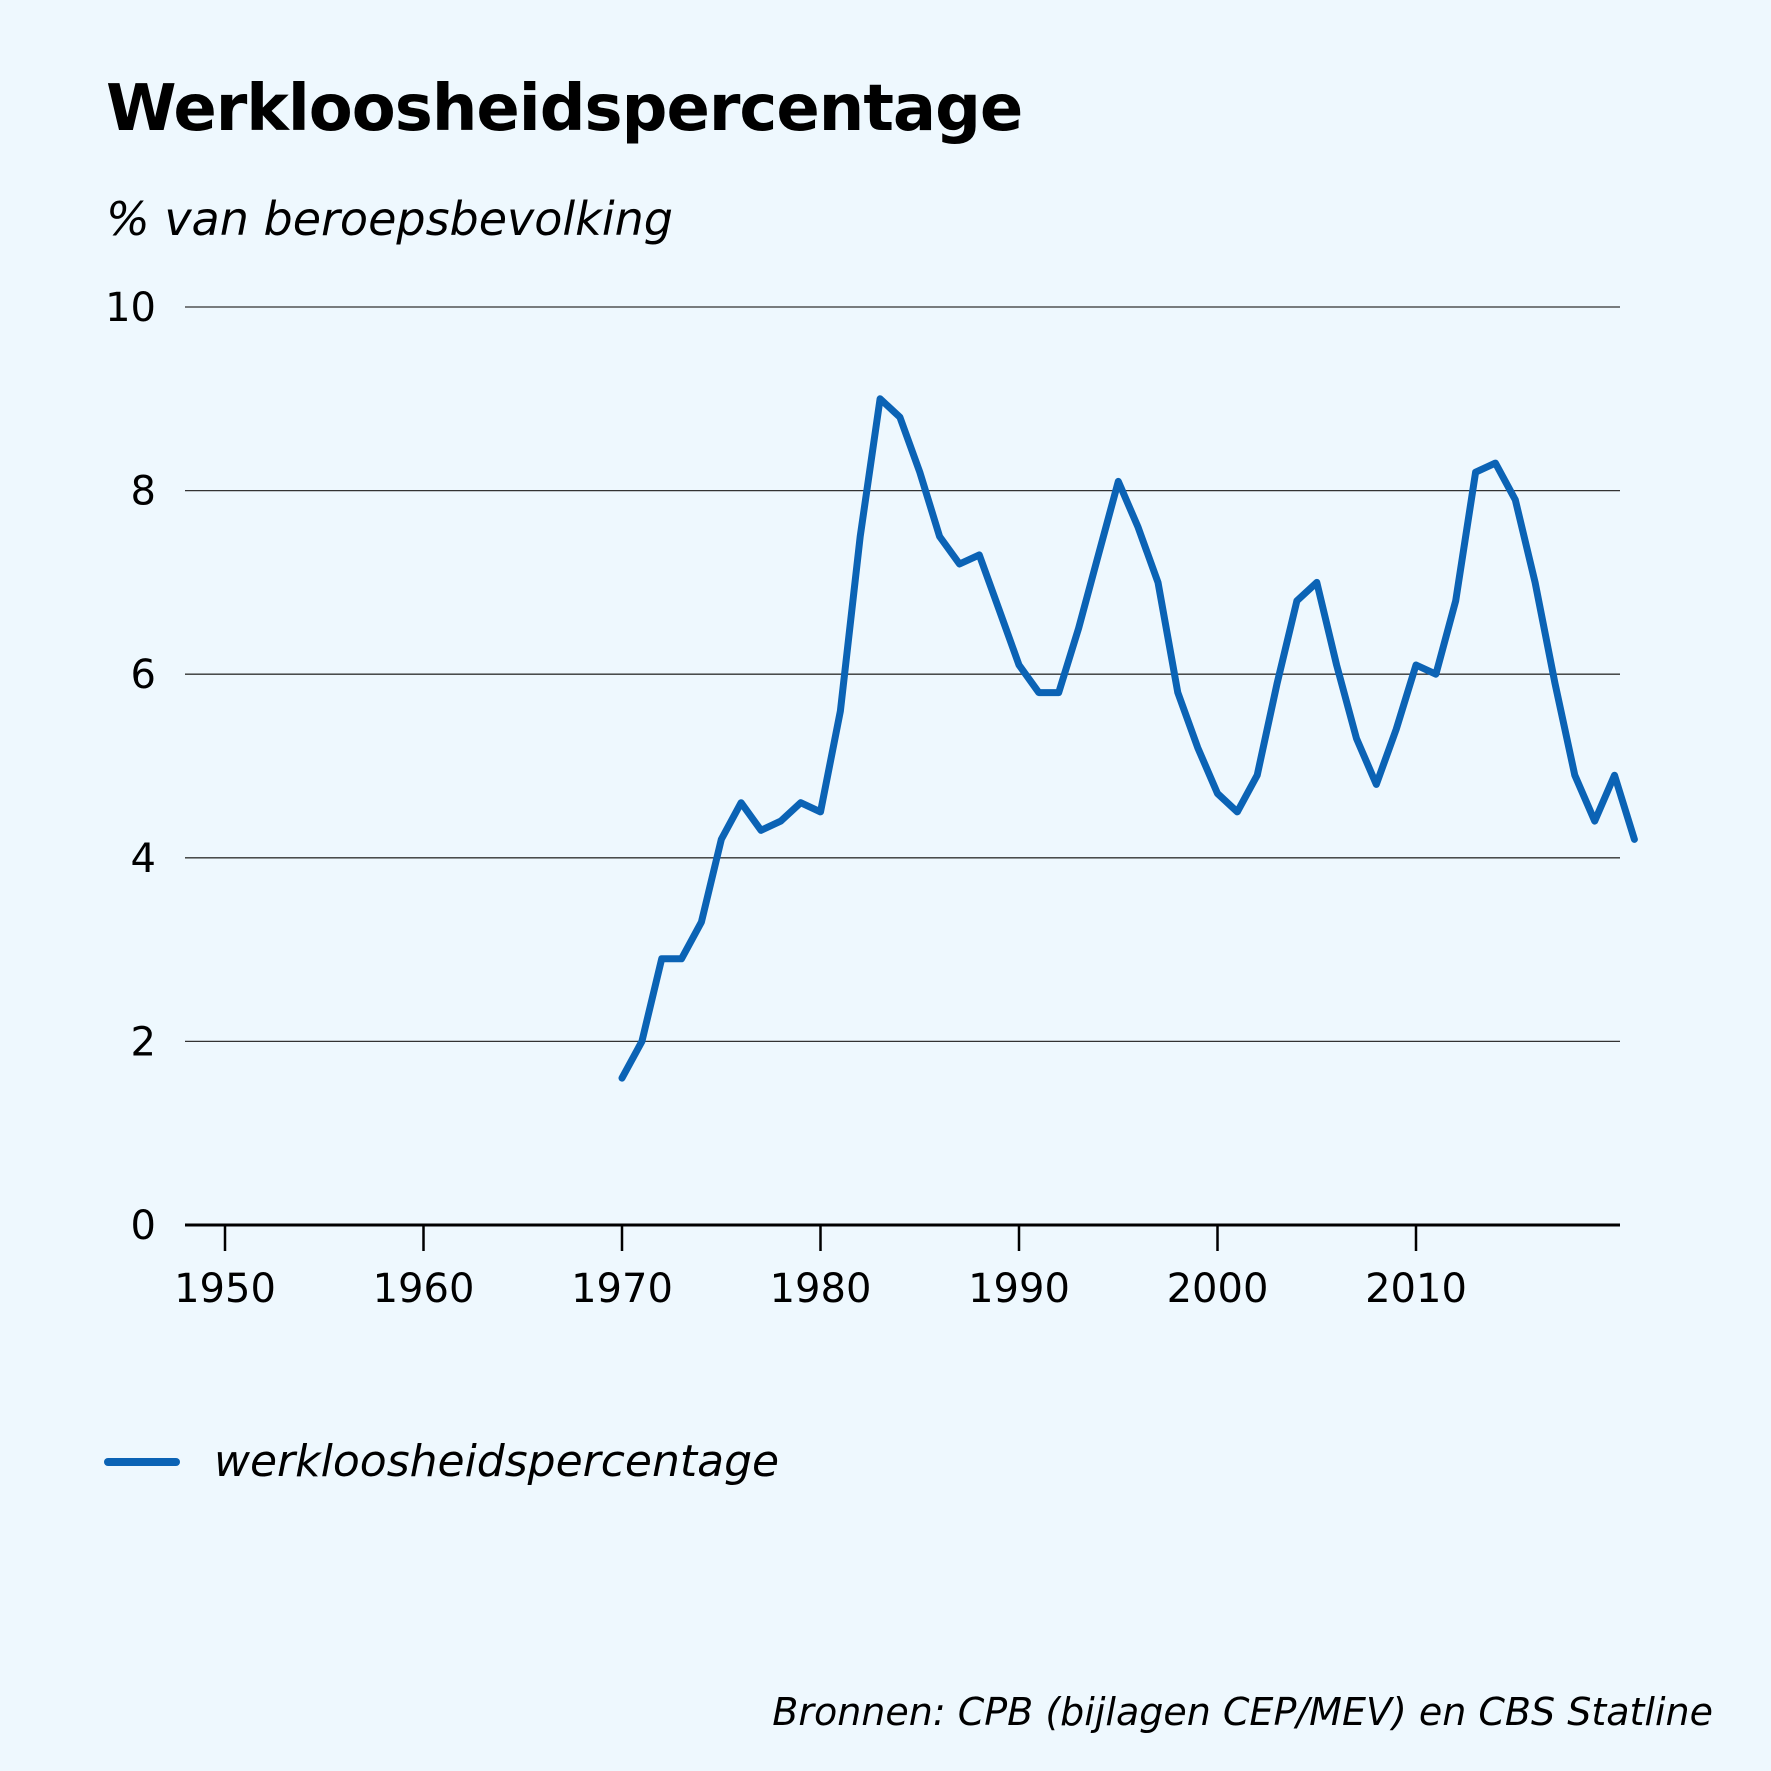 Image resolution: width=1771 pixels, height=1771 pixels. I want to click on y-tick-label: 10, so click(130, 308).